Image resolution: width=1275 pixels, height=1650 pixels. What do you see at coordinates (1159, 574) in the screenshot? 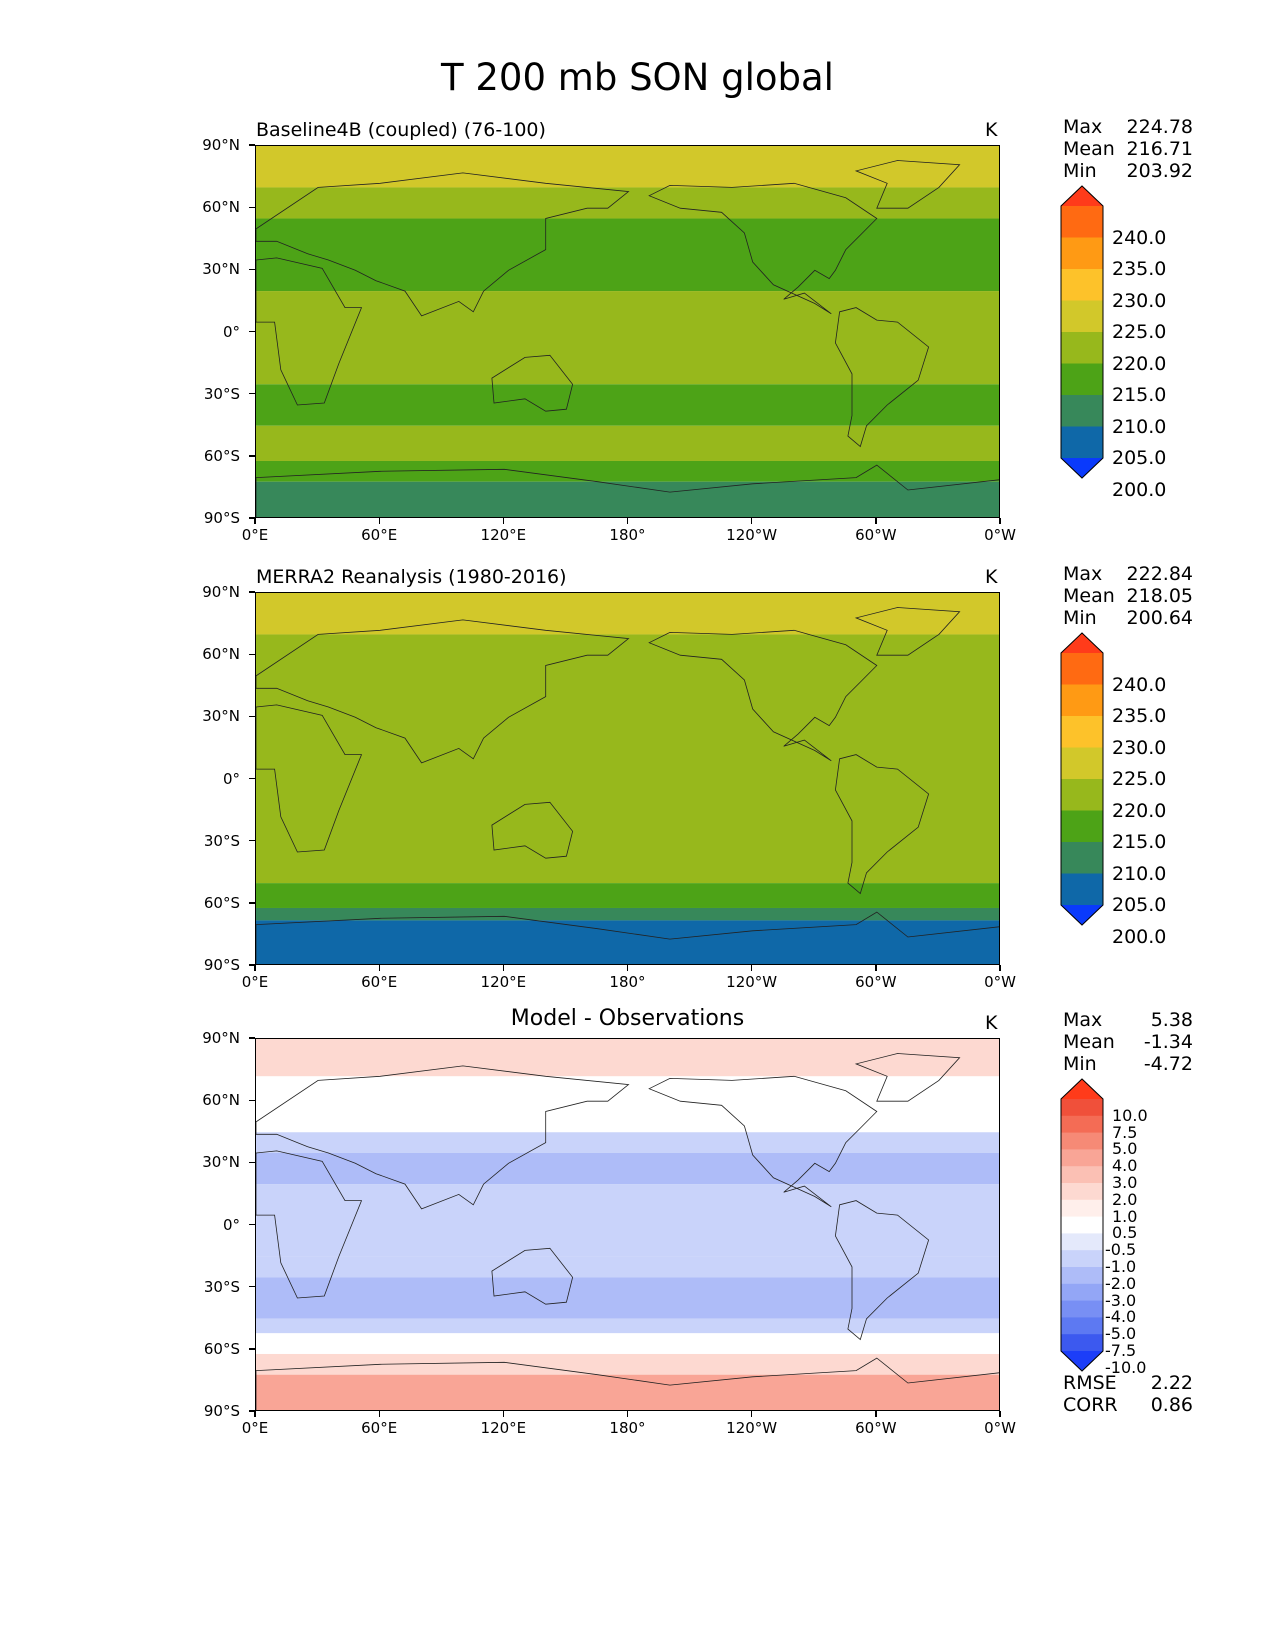
I see `stat-value: 222.84` at bounding box center [1159, 574].